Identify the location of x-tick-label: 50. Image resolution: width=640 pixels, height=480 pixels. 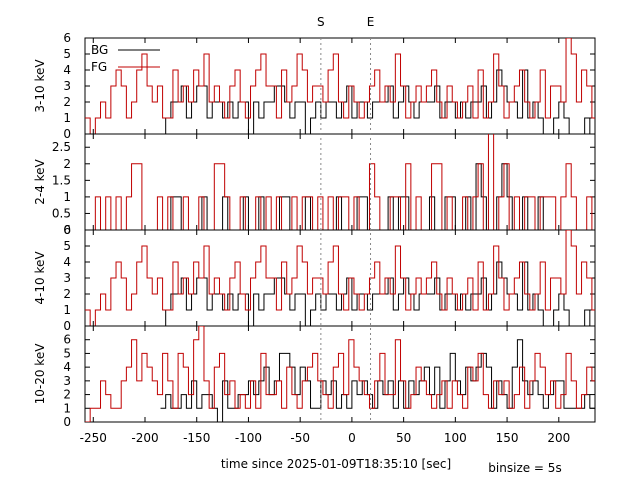
(403, 438).